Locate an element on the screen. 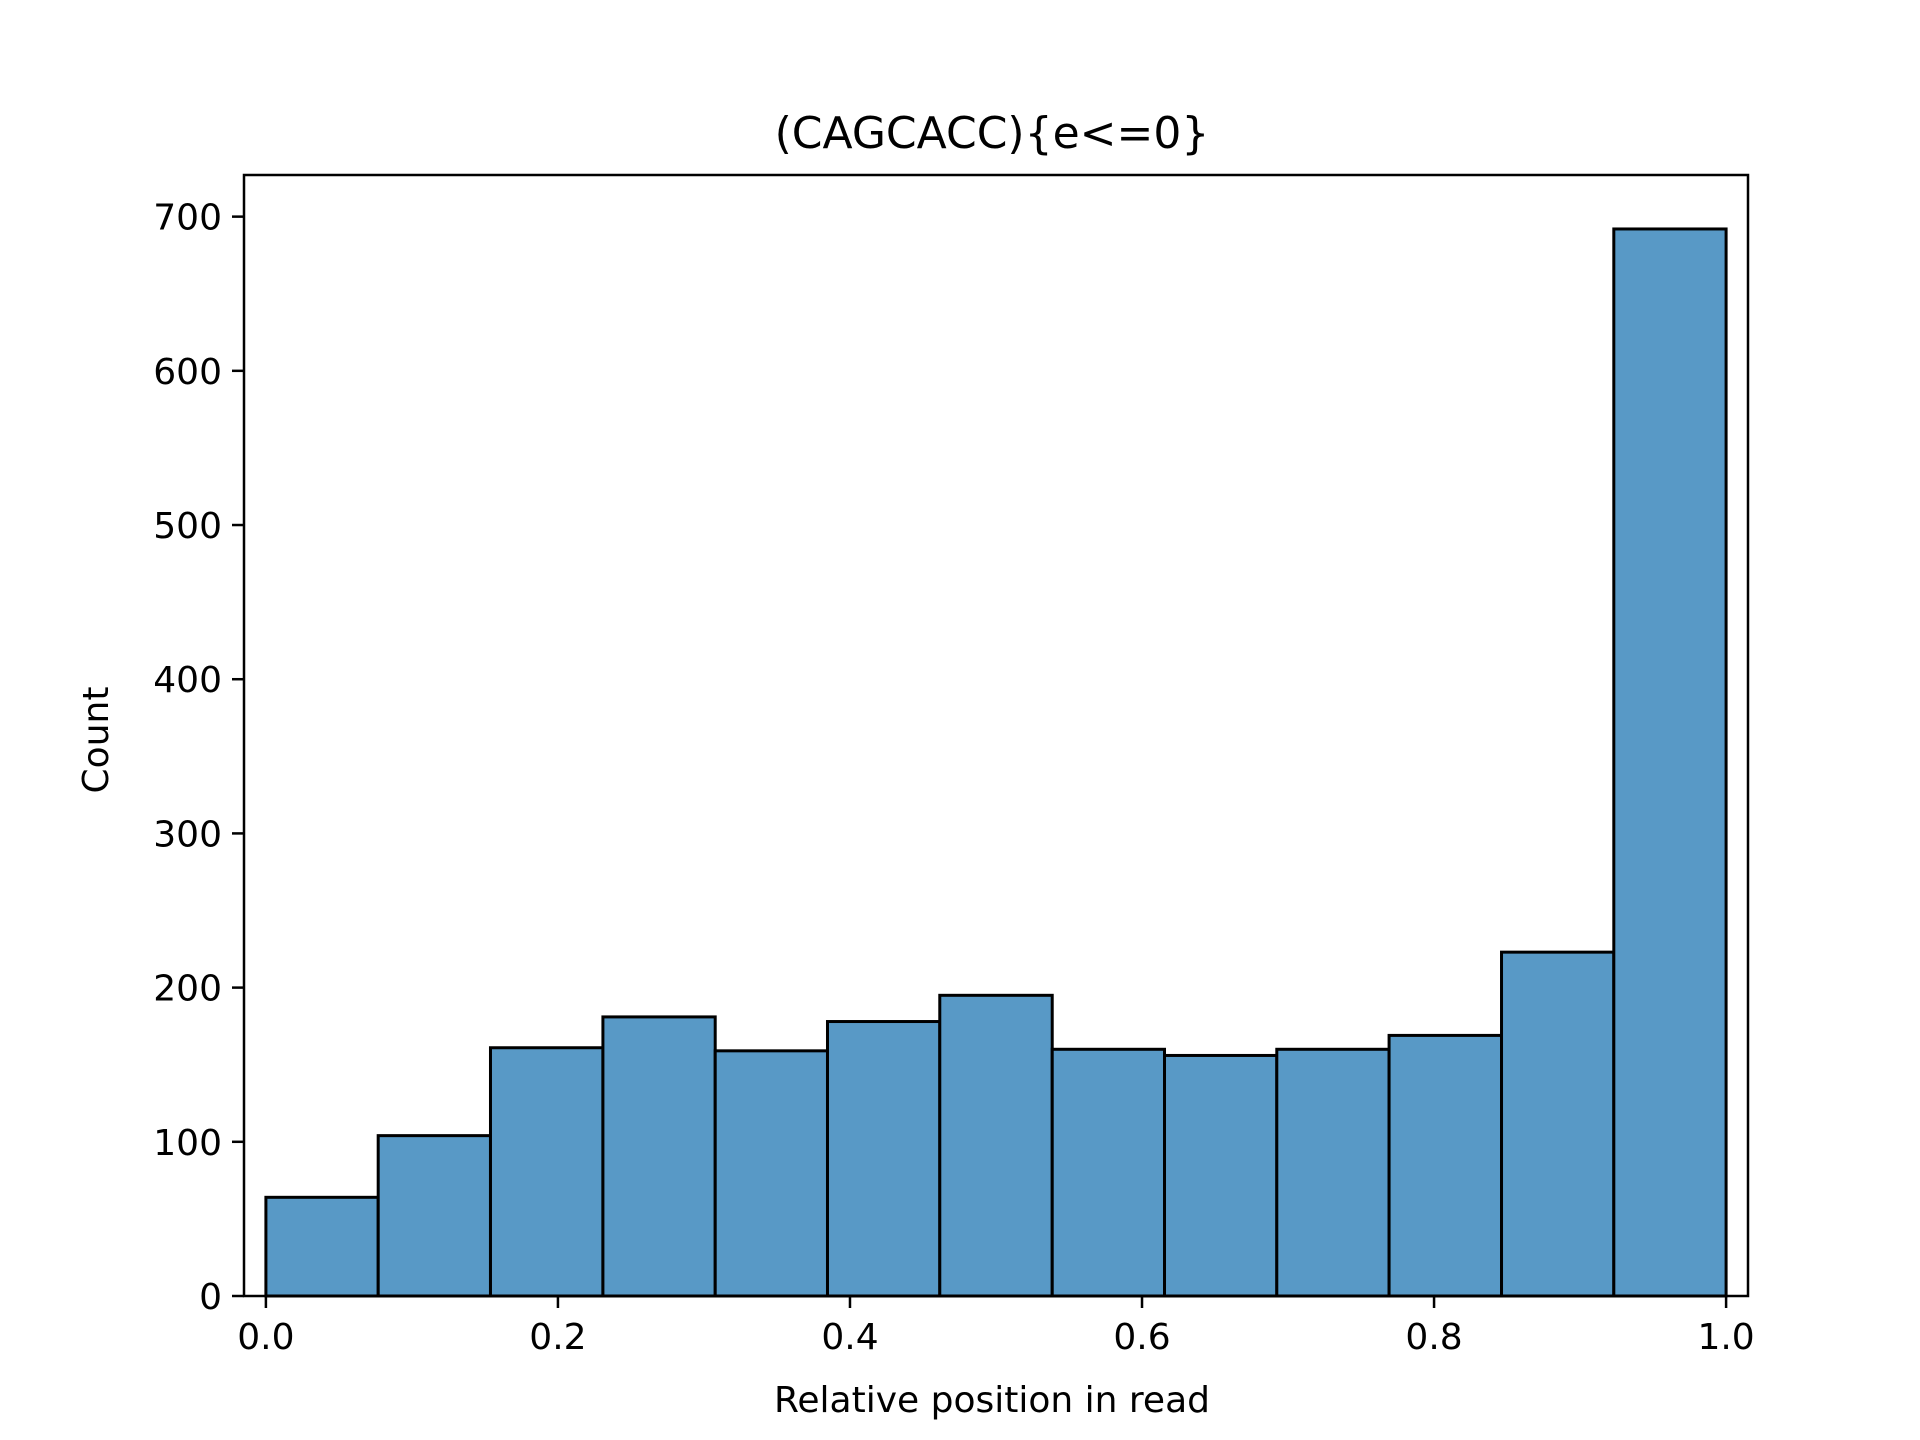  y-tick-label-0: 0 is located at coordinates (210, 1297).